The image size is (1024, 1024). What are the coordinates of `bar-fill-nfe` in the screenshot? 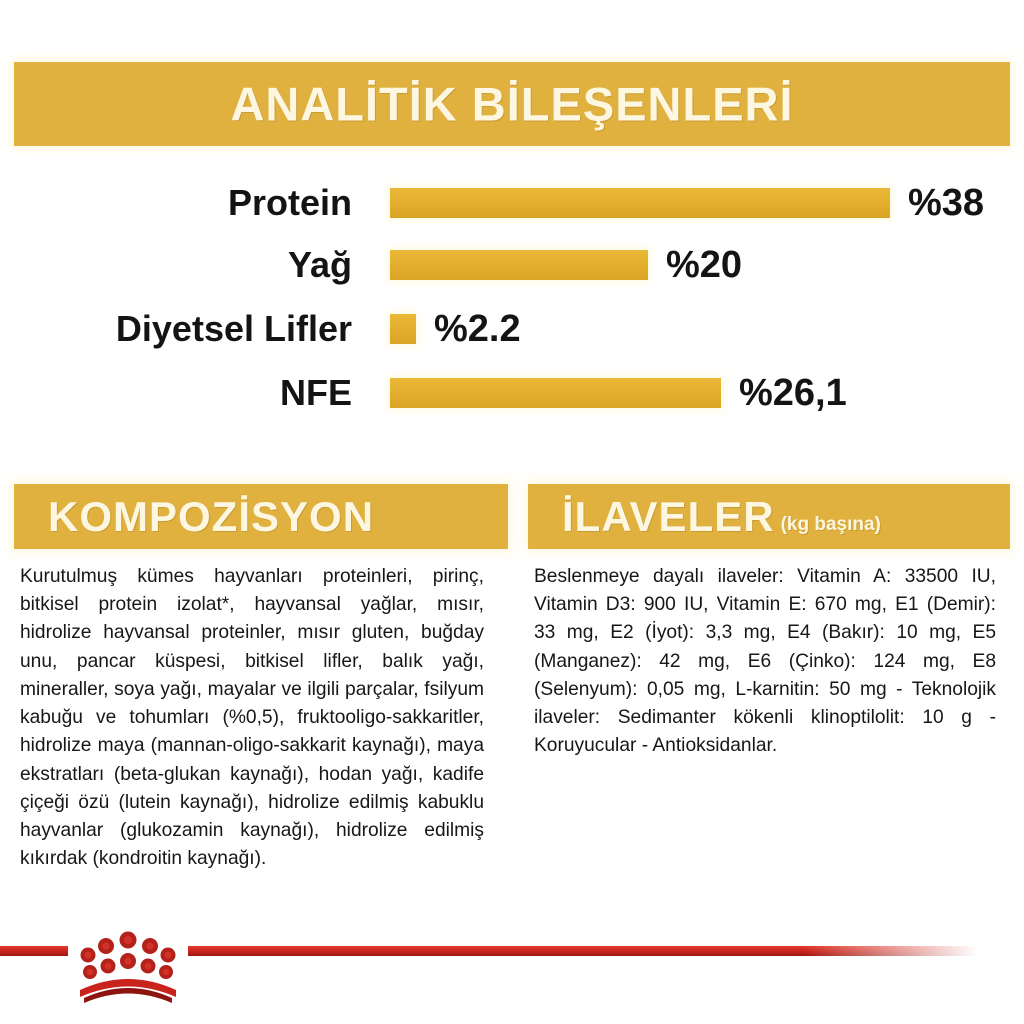 It's located at (555, 393).